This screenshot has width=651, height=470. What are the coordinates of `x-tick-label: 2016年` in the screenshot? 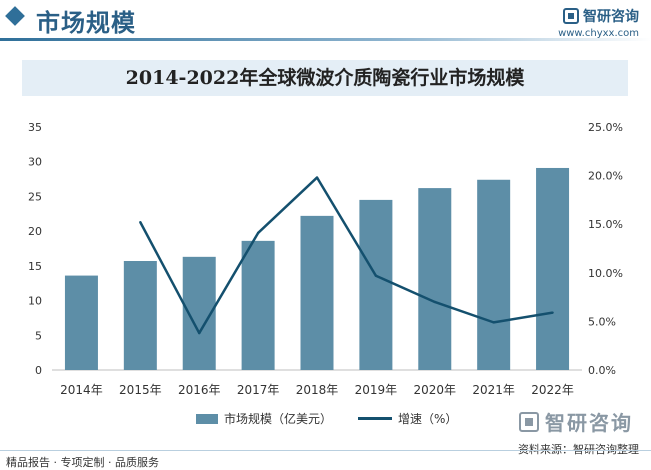 It's located at (199, 390).